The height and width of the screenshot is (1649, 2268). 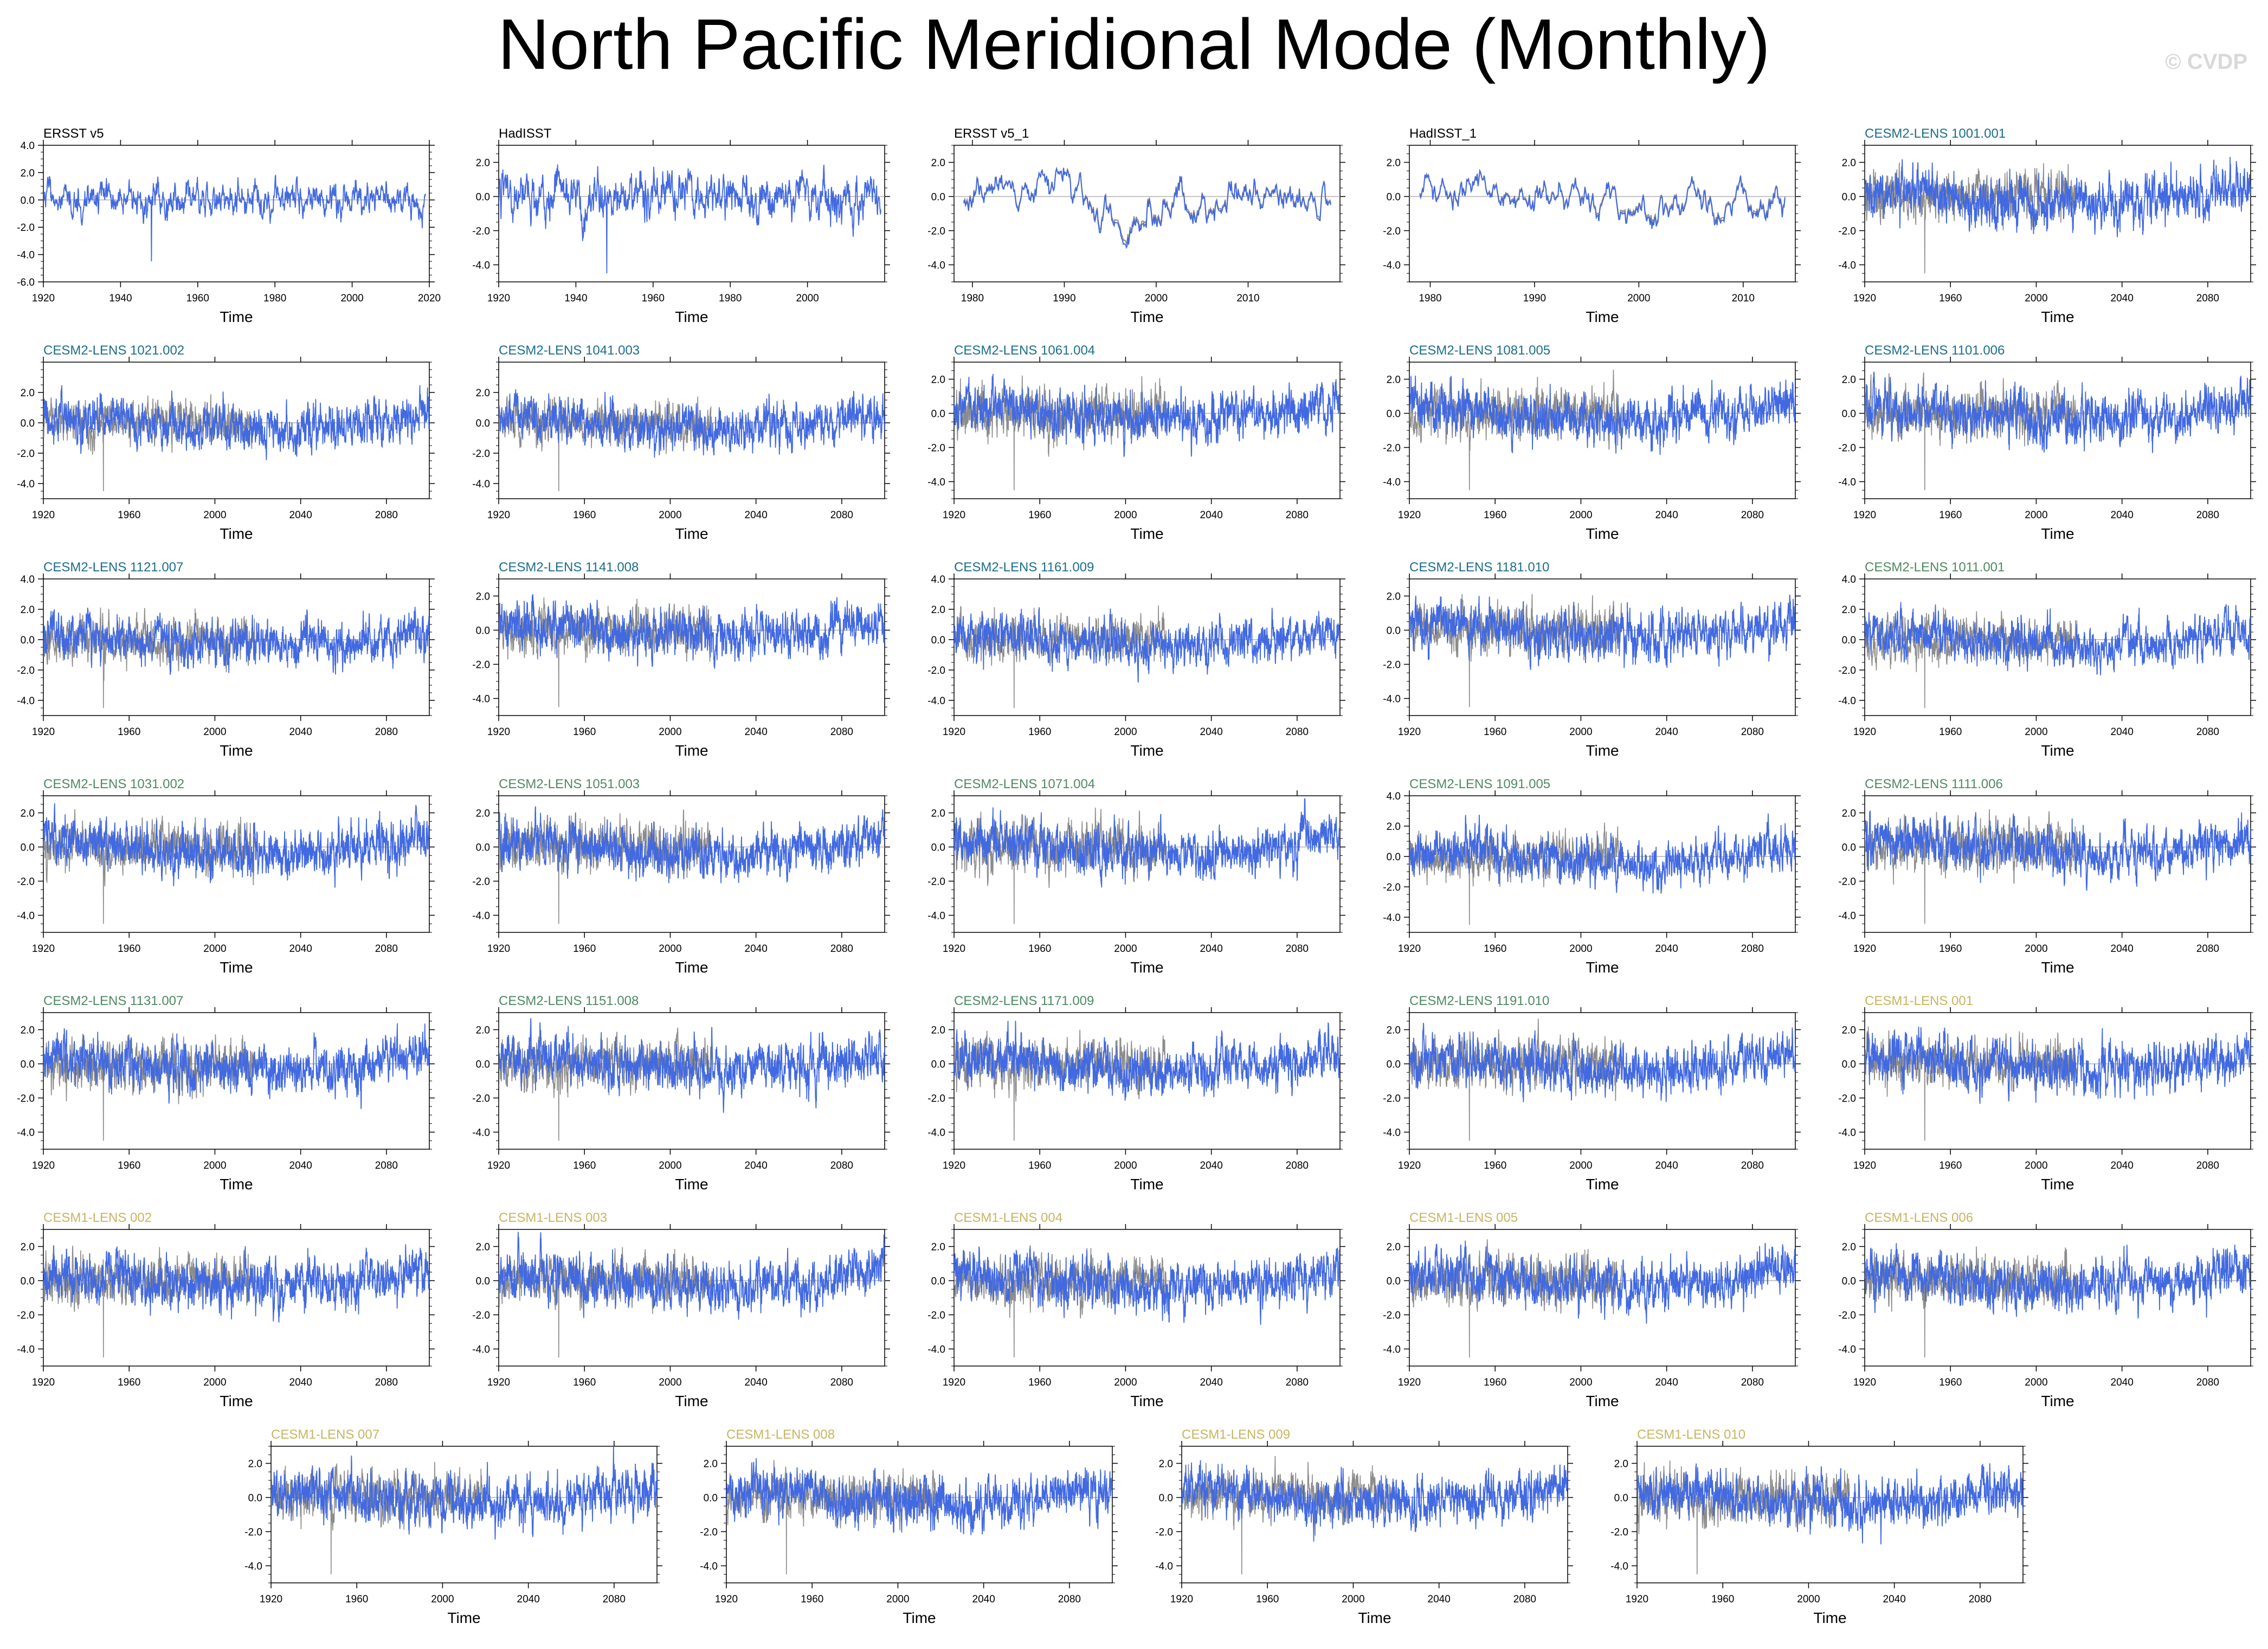 I want to click on panel-title: CESM2-LENS 1041.003, so click(x=569, y=351).